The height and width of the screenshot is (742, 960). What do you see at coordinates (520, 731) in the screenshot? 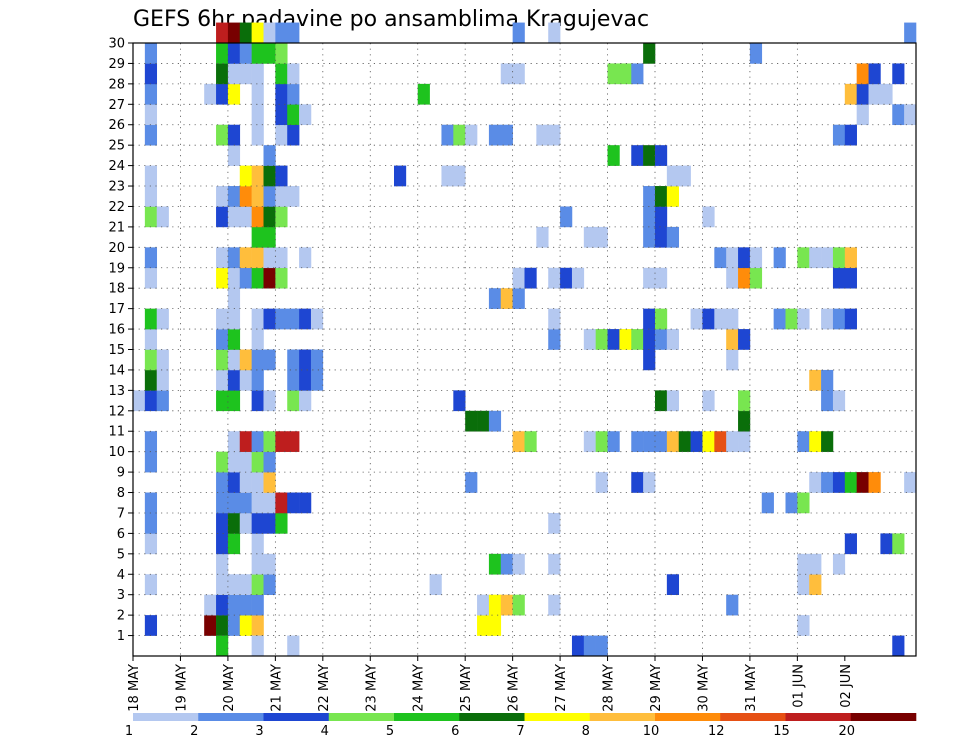
I see `legend-label: 7` at bounding box center [520, 731].